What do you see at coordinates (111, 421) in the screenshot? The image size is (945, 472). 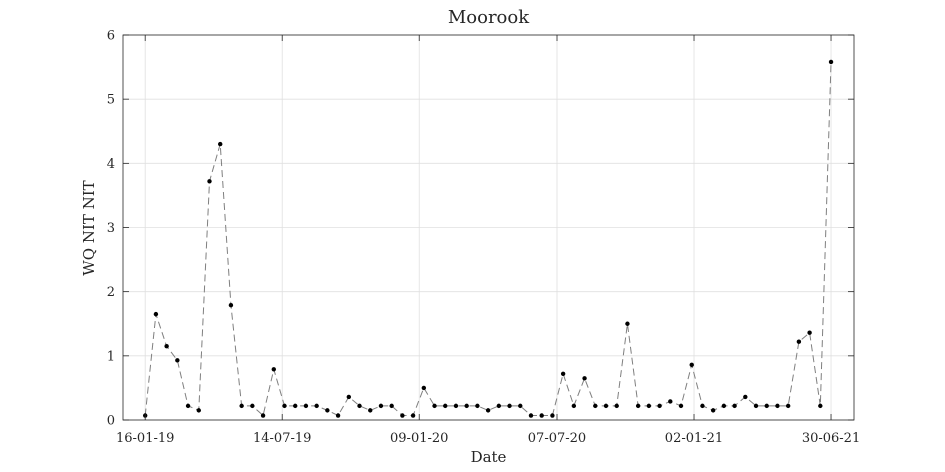 I see `y-tick-label: 0` at bounding box center [111, 421].